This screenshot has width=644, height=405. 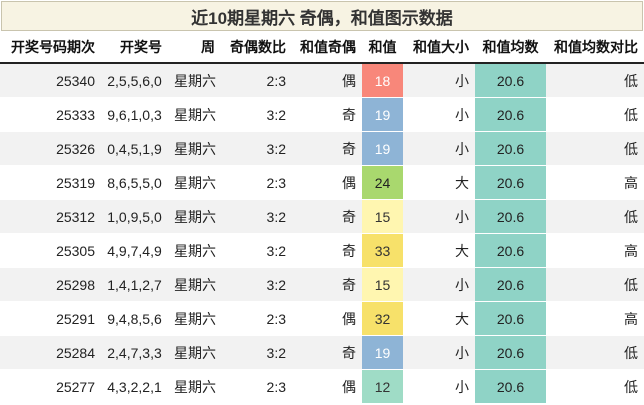 I want to click on table-row: 25277 4,3,2,2,1 星期六 2:3 偶 12 小 20.6 低, so click(x=322, y=386).